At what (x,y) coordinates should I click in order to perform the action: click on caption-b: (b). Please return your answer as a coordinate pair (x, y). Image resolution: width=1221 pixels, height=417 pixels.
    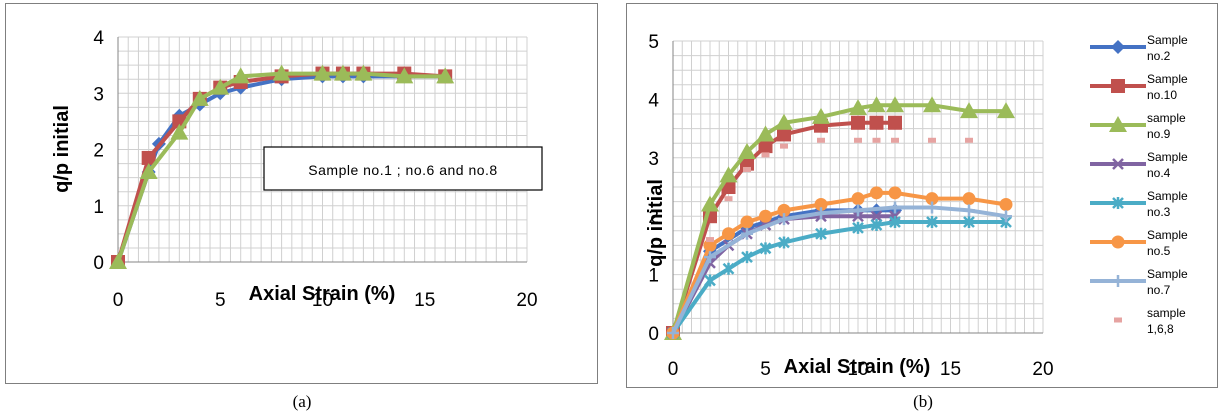
    Looking at the image, I should click on (923, 401).